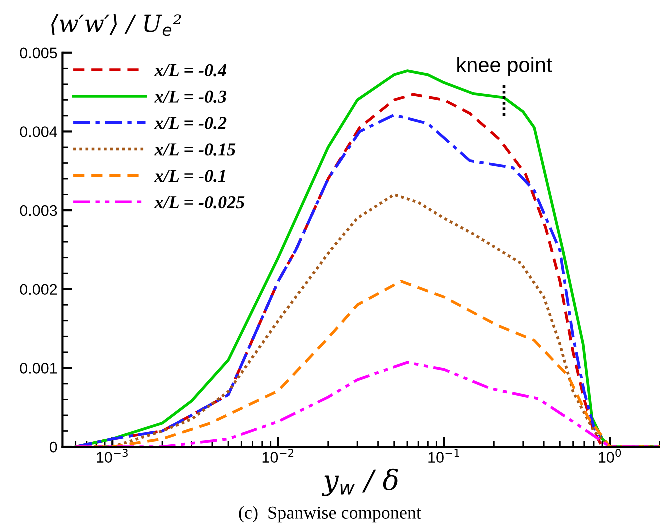  I want to click on x-tick-label: 10$^{−3}$, so click(112, 456).